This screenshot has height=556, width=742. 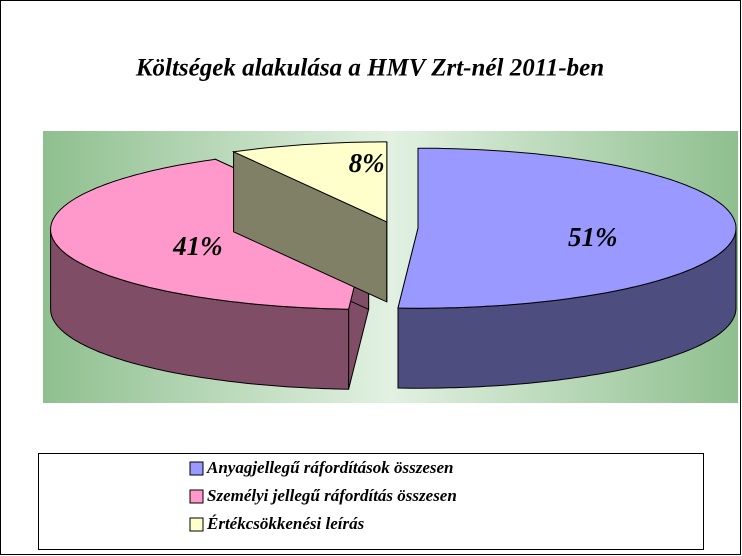 What do you see at coordinates (285, 523) in the screenshot?
I see `legend-label: Értékcsökkenési leírás` at bounding box center [285, 523].